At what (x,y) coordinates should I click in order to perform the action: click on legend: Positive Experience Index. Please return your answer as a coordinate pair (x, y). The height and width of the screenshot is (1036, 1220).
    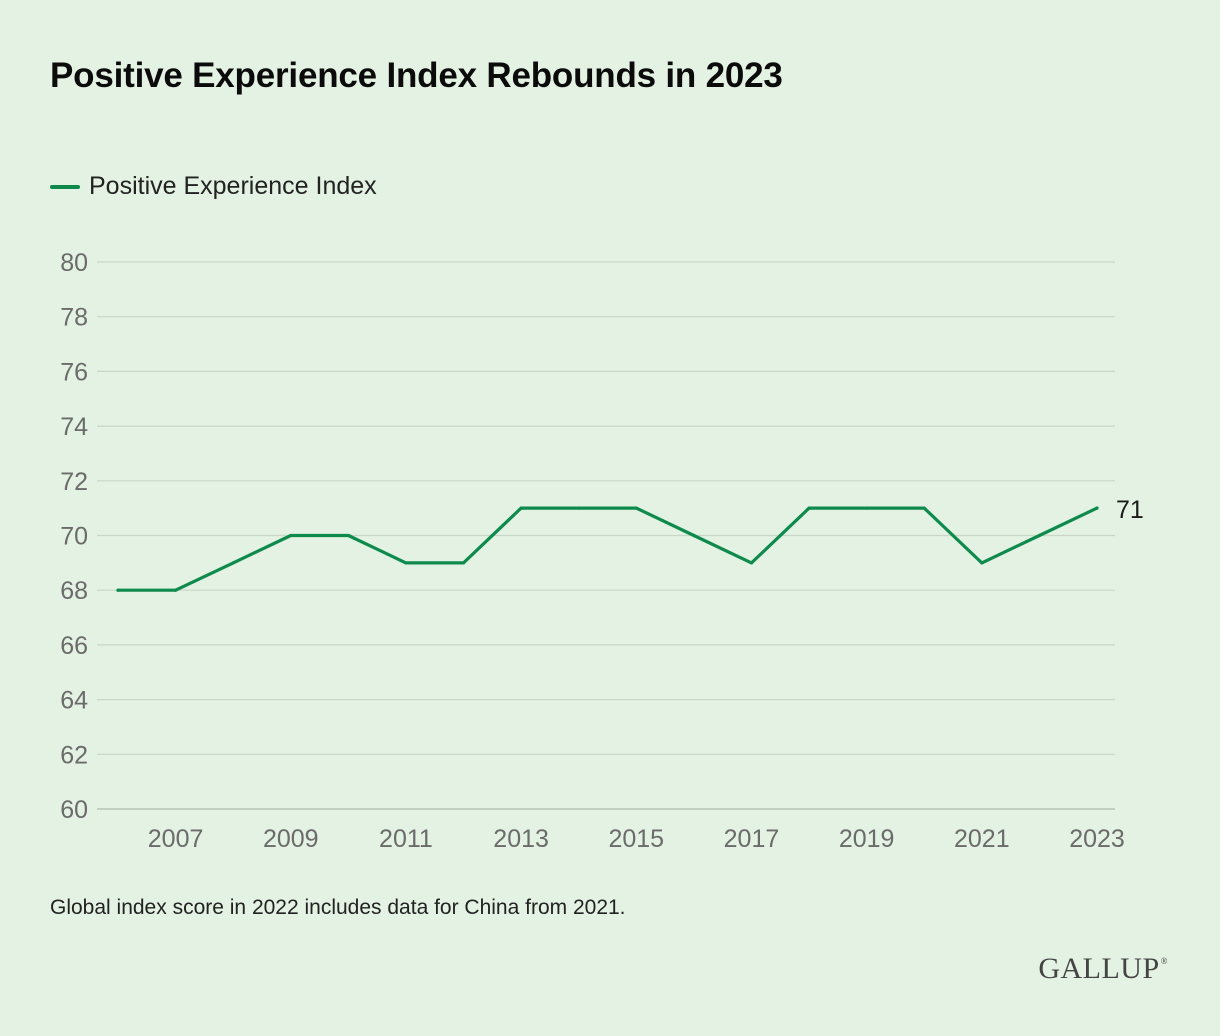
    Looking at the image, I should click on (213, 186).